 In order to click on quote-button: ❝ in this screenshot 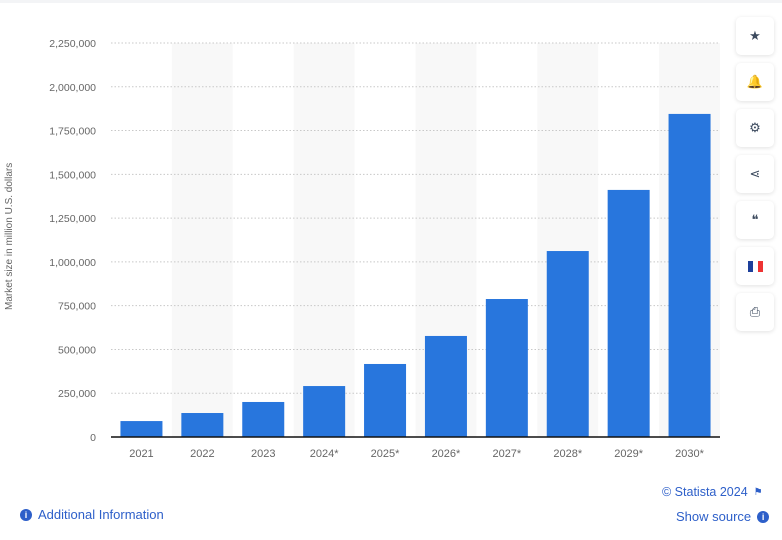, I will do `click(755, 220)`.